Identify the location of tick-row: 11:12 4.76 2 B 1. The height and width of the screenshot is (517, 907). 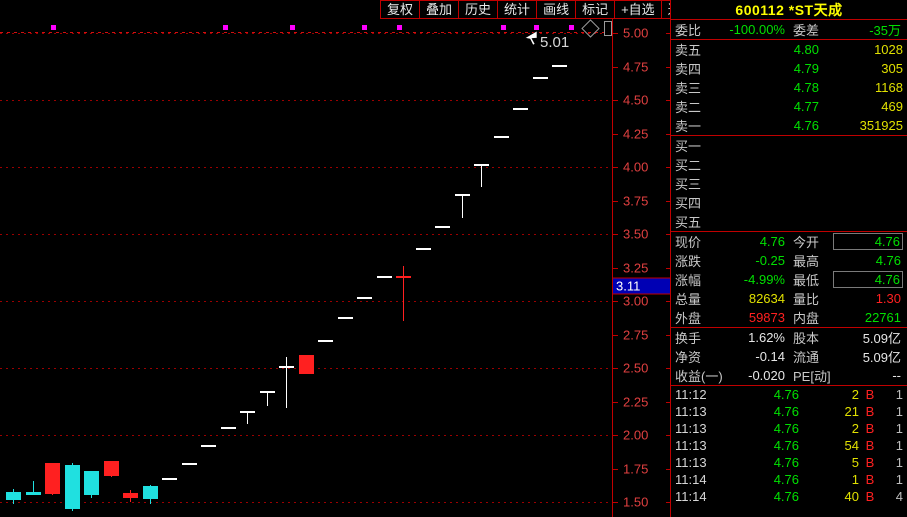
(789, 394).